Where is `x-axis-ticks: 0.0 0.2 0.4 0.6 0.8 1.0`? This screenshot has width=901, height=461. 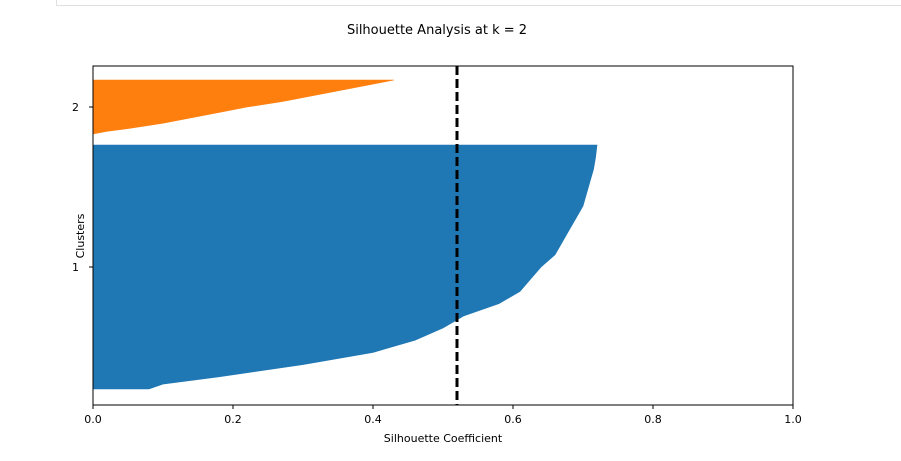
x-axis-ticks: 0.0 0.2 0.4 0.6 0.8 1.0 is located at coordinates (443, 415).